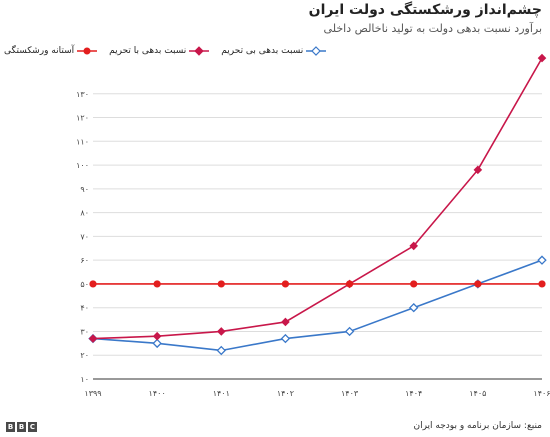 The image size is (550, 437). What do you see at coordinates (84, 260) in the screenshot?
I see `y-tick-label: ۶۰` at bounding box center [84, 260].